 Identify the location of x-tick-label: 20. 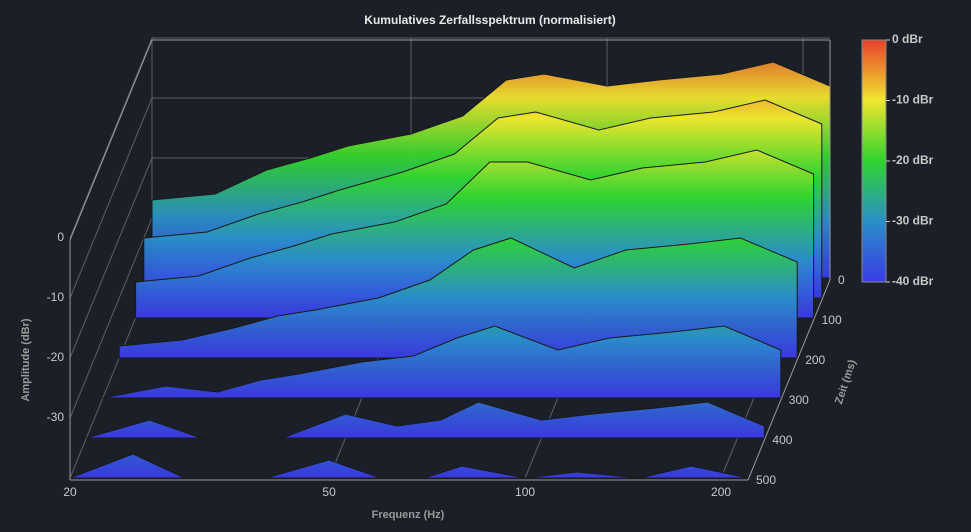
(70, 492).